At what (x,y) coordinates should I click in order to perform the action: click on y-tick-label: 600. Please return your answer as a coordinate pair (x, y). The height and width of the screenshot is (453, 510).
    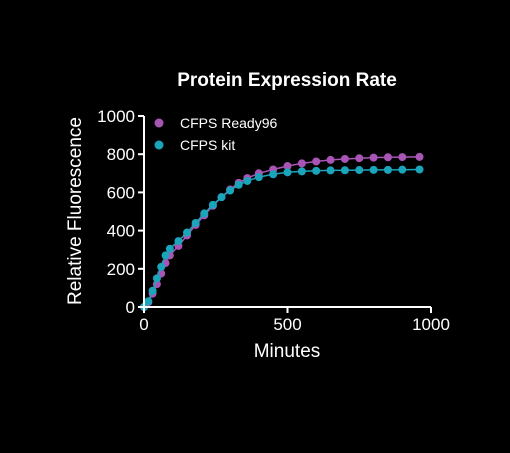
    Looking at the image, I should click on (121, 192).